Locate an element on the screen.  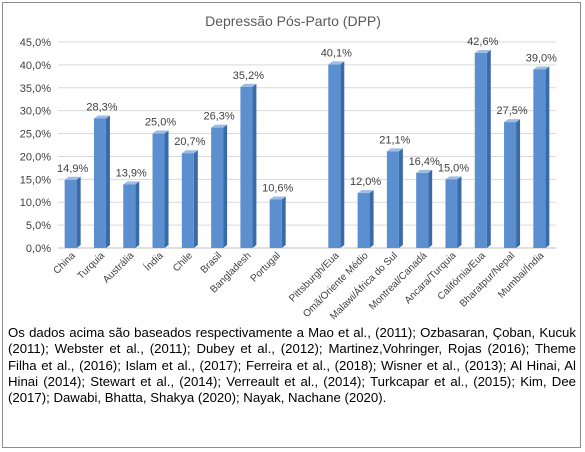
data-label: 21,1% is located at coordinates (394, 140).